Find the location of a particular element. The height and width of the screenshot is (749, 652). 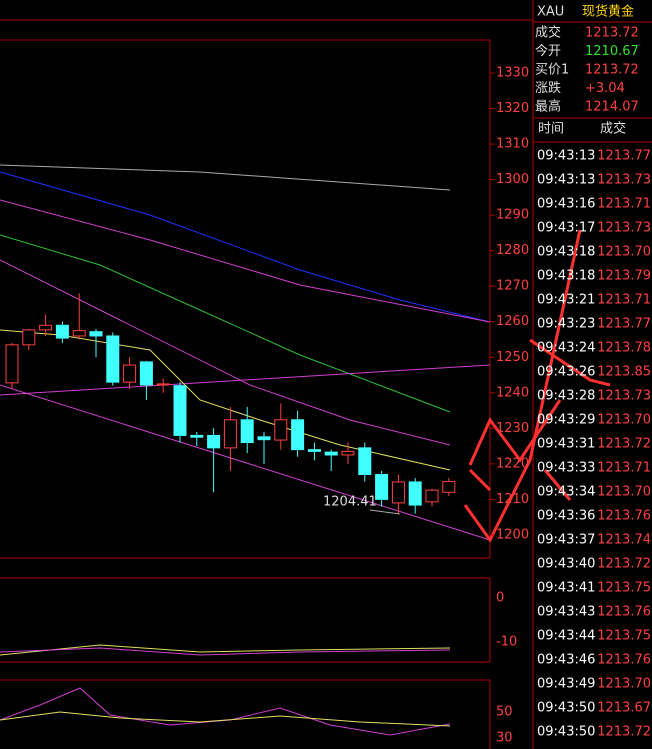

quote-label: 成交 is located at coordinates (548, 33).